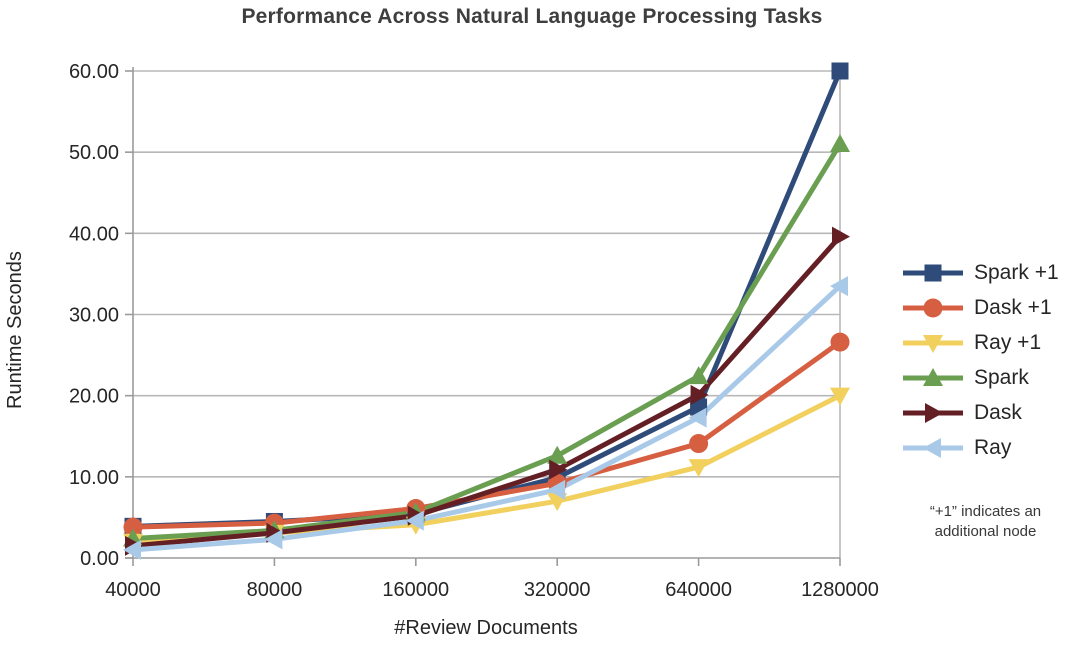 The height and width of the screenshot is (653, 1080). Describe the element at coordinates (1013, 307) in the screenshot. I see `legend-label: Dask +1` at that location.